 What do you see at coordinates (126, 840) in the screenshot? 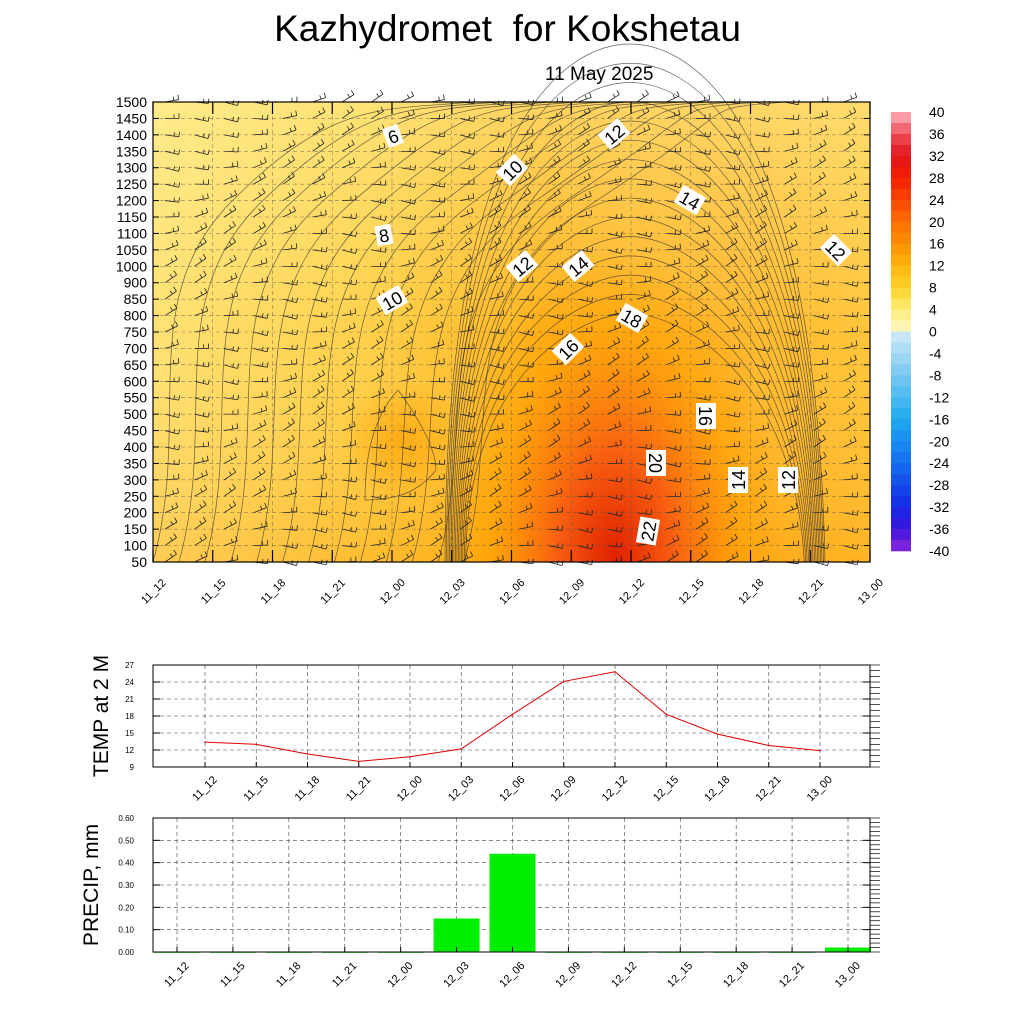
I see `precipitation-y-tick-label: 0.50` at bounding box center [126, 840].